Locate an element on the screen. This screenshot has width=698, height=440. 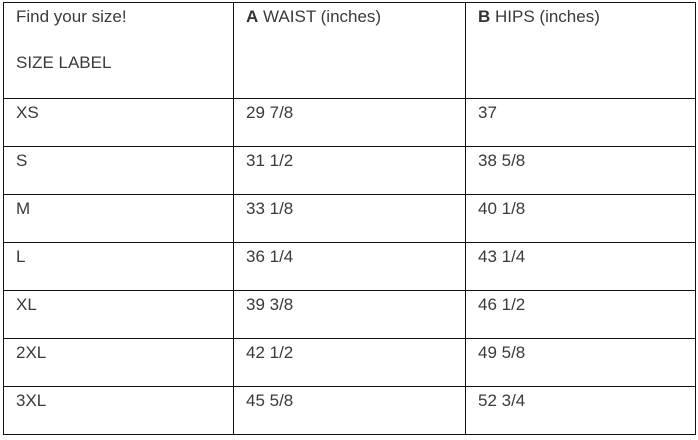
table-cell: M is located at coordinates (118, 218).